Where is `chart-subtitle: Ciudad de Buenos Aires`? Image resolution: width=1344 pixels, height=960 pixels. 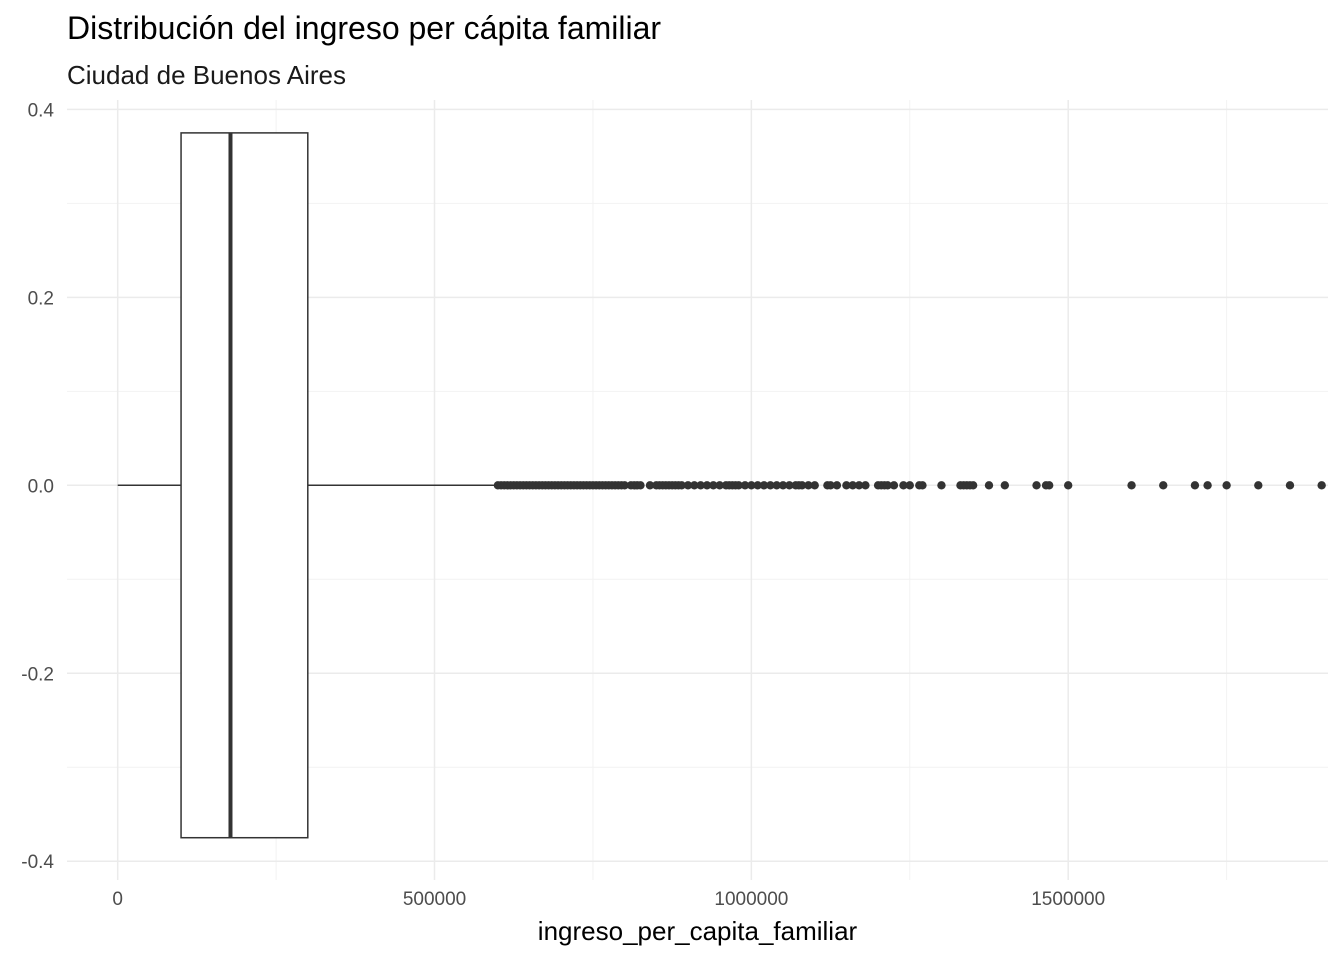
chart-subtitle: Ciudad de Buenos Aires is located at coordinates (206, 75).